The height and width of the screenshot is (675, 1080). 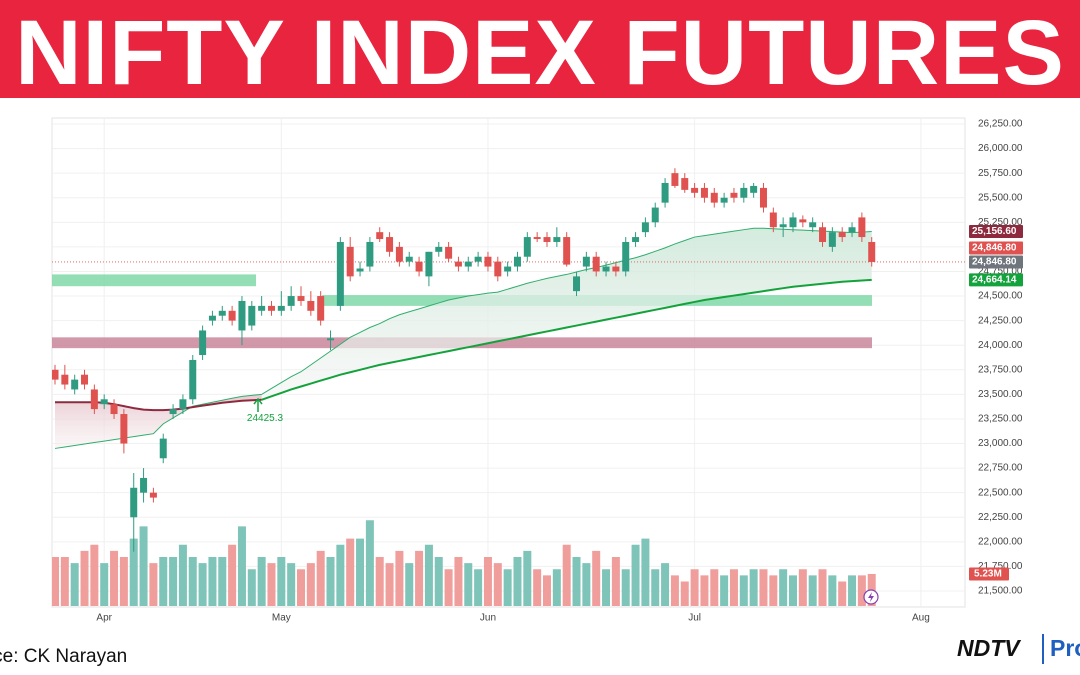 I want to click on annotation-arrowhead, so click(x=258, y=401).